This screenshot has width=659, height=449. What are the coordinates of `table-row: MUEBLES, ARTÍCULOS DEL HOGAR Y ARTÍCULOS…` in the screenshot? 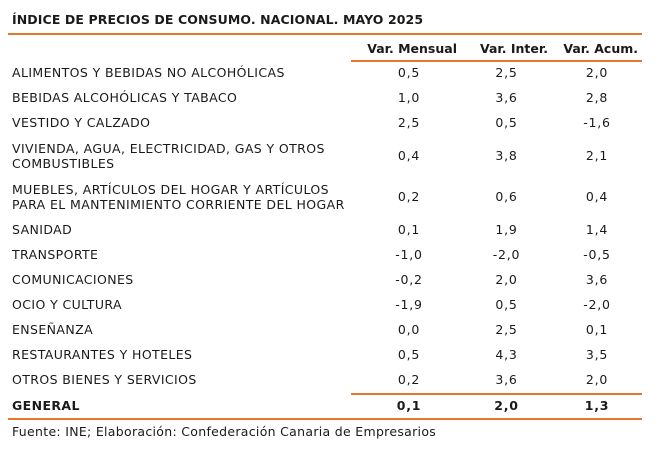 It's located at (325, 196).